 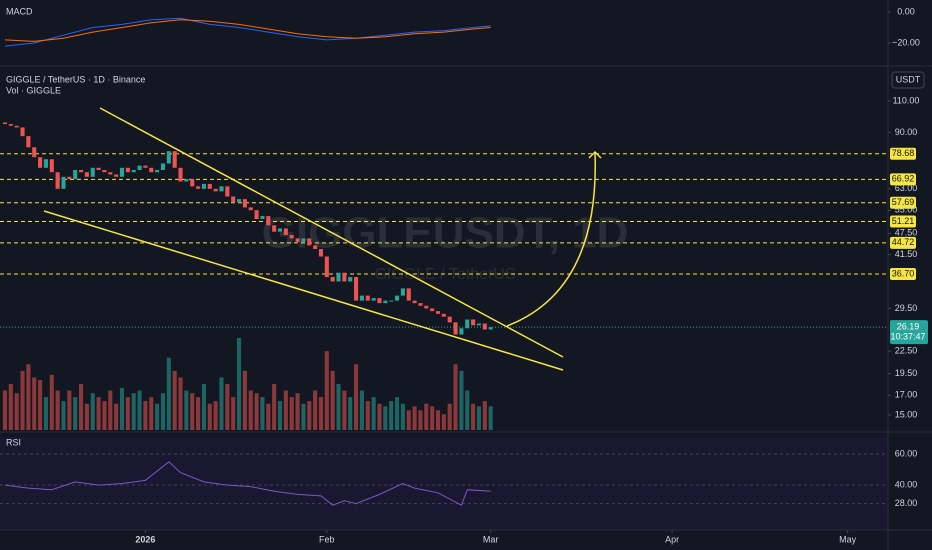 I want to click on arrow-head, so click(x=595, y=154).